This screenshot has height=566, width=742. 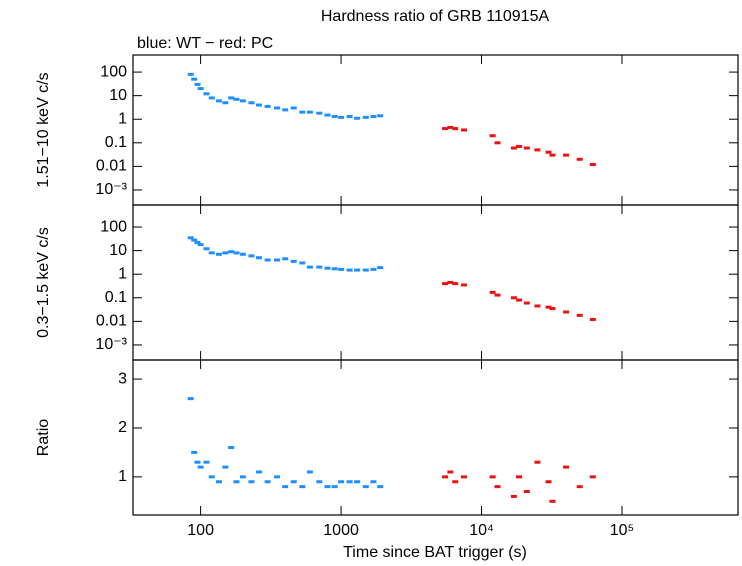 I want to click on y-axis-label: 0.3−1.5 keV c/s, so click(x=43, y=282).